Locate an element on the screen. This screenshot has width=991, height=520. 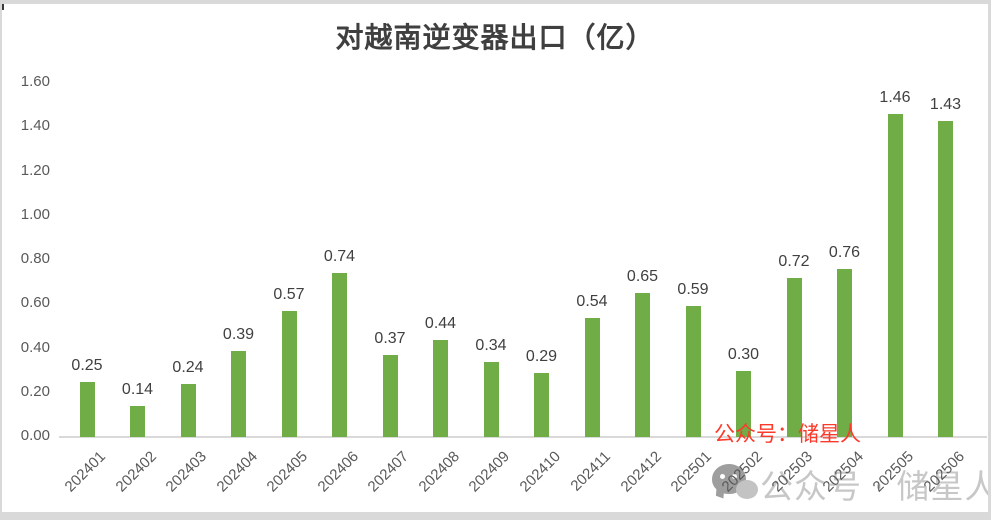
red-watermark-text: 公众号：储星人 is located at coordinates (787, 434).